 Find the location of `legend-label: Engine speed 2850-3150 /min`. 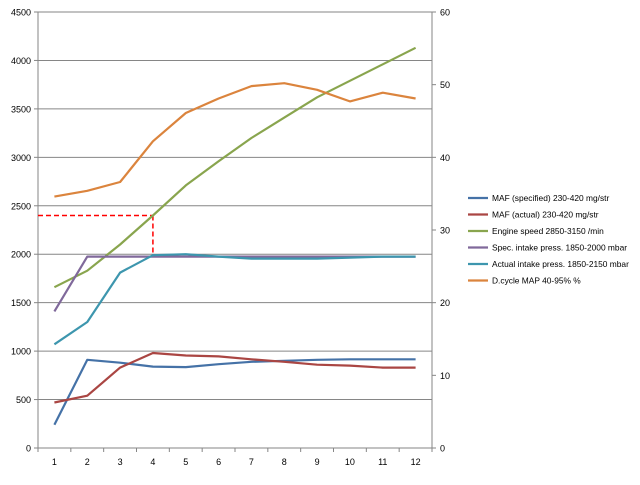

legend-label: Engine speed 2850-3150 /min is located at coordinates (548, 231).